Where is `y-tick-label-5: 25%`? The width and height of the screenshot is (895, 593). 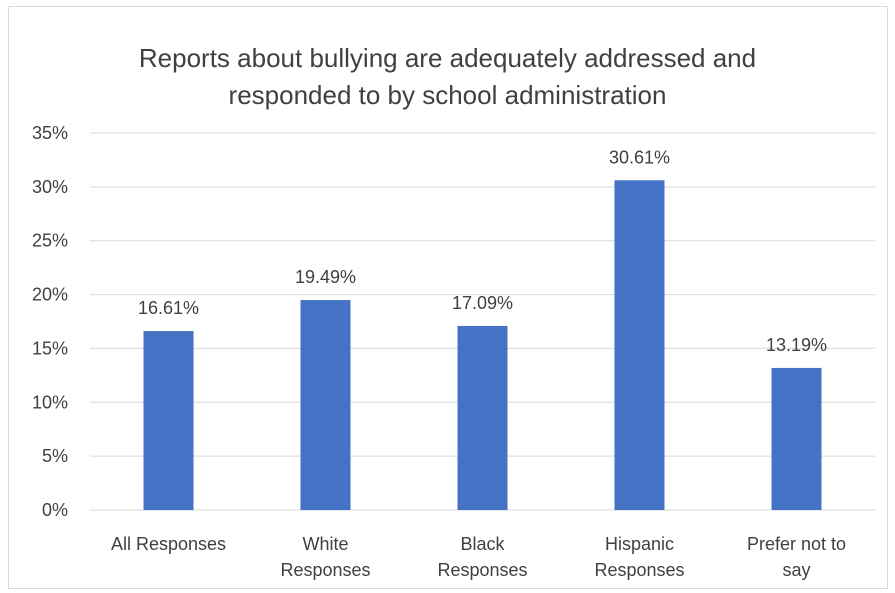
y-tick-label-5: 25% is located at coordinates (50, 241).